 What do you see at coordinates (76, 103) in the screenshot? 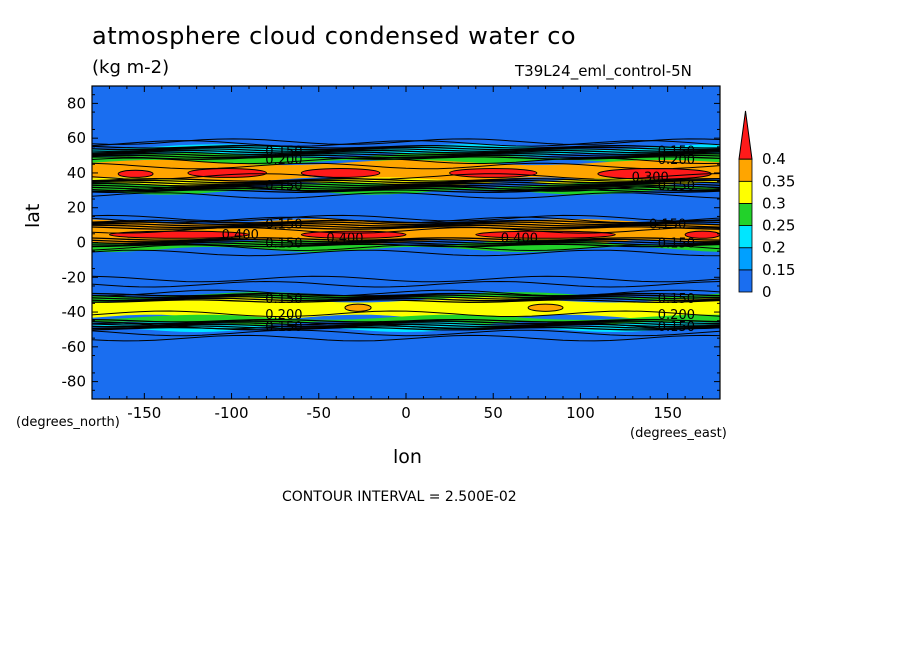
I see `y-tick-label: 80` at bounding box center [76, 103].